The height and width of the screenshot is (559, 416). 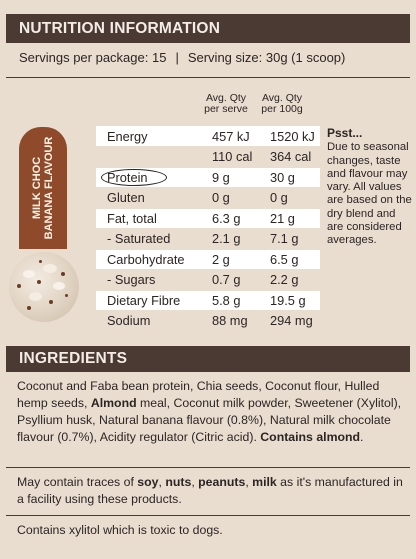 What do you see at coordinates (113, 403) in the screenshot?
I see `ingredients-almond: Almond` at bounding box center [113, 403].